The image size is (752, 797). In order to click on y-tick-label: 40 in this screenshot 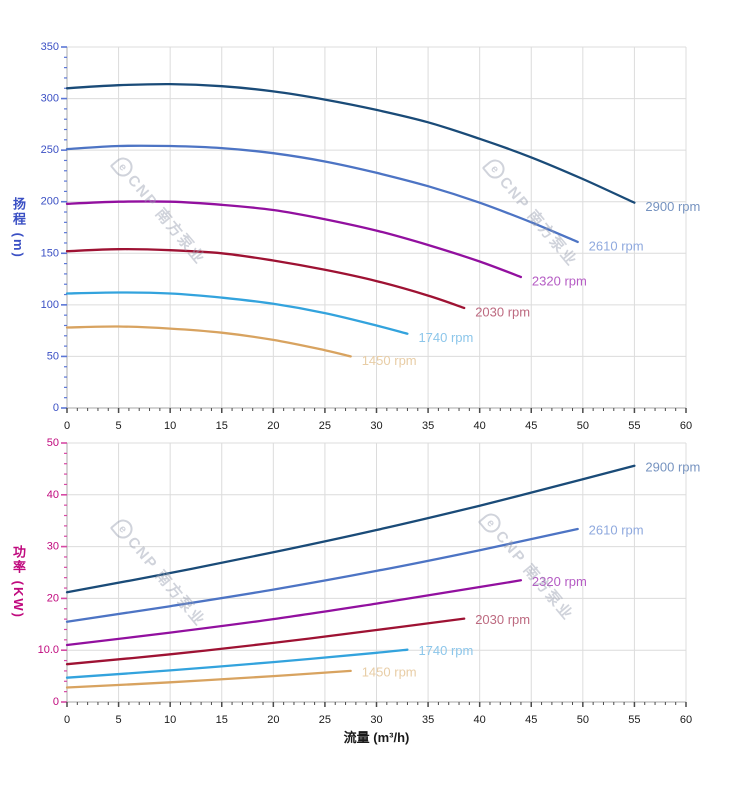, I will do `click(53, 495)`.